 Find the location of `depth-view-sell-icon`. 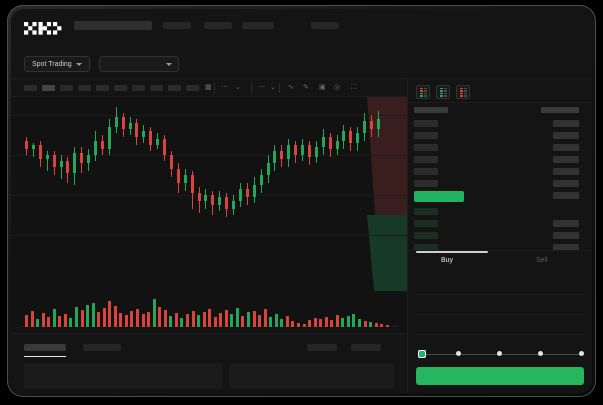

depth-view-sell-icon is located at coordinates (463, 92).